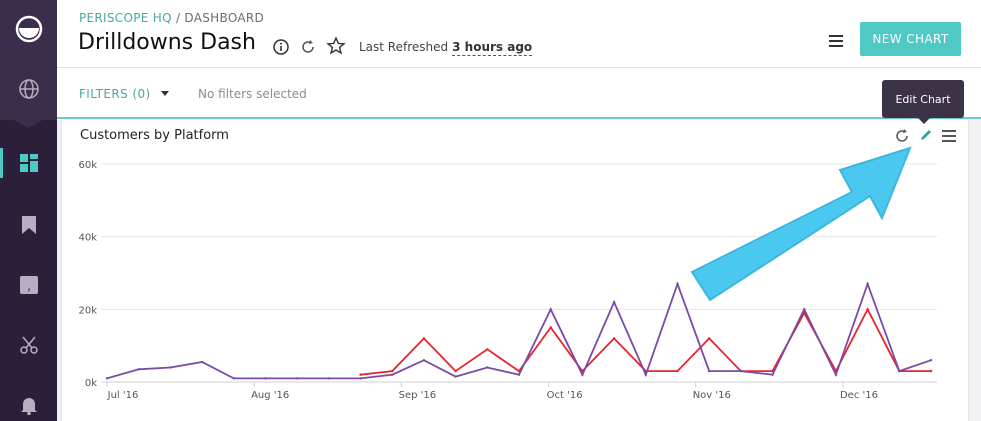 The width and height of the screenshot is (981, 421). What do you see at coordinates (28, 60) in the screenshot?
I see `sidebar-top-section` at bounding box center [28, 60].